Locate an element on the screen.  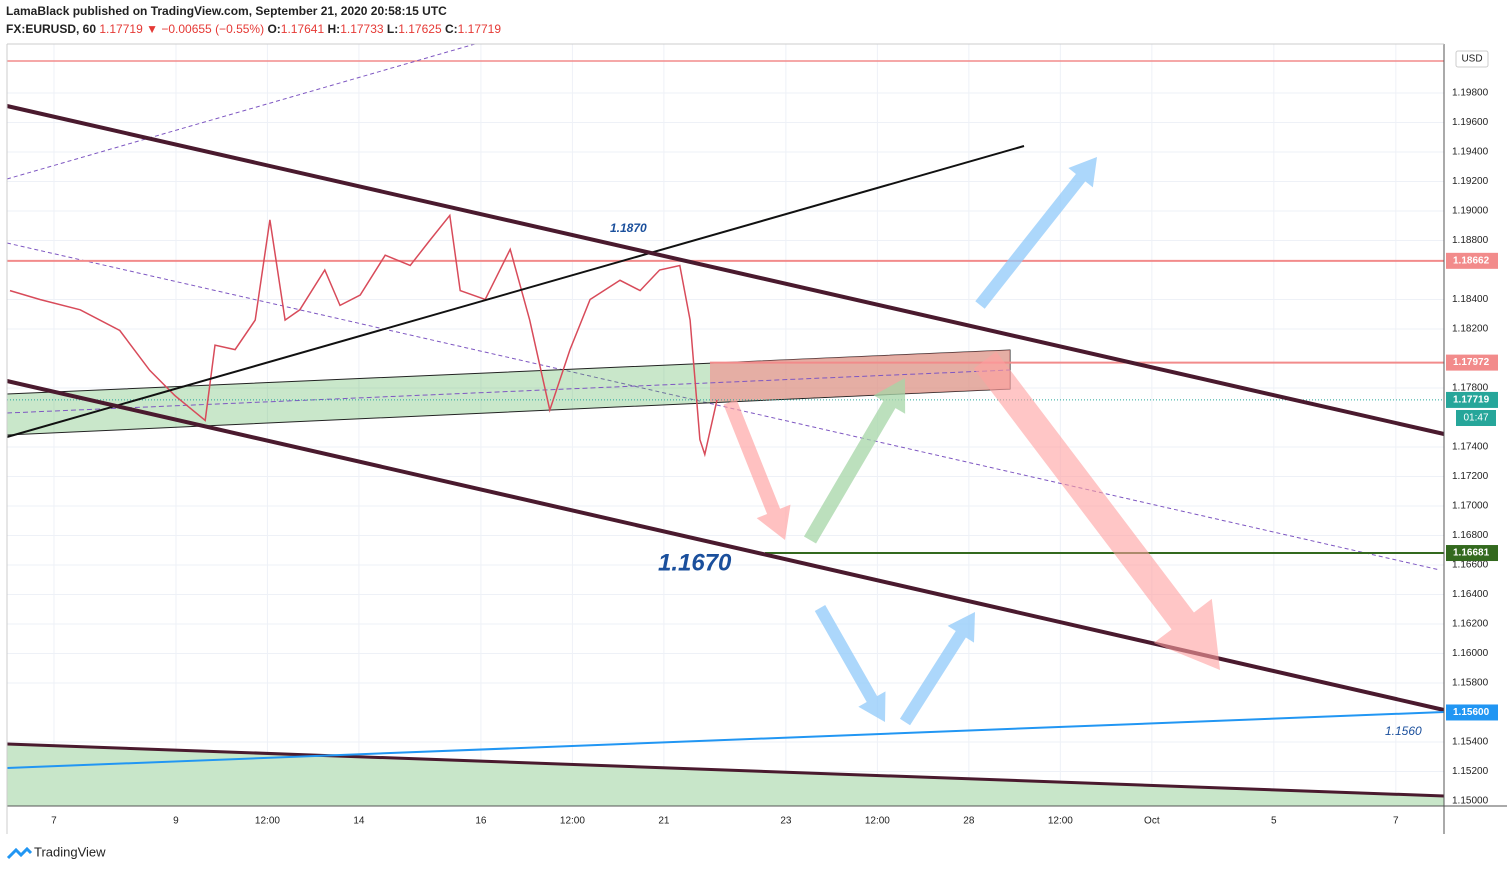
c-label: C: is located at coordinates (451, 29).